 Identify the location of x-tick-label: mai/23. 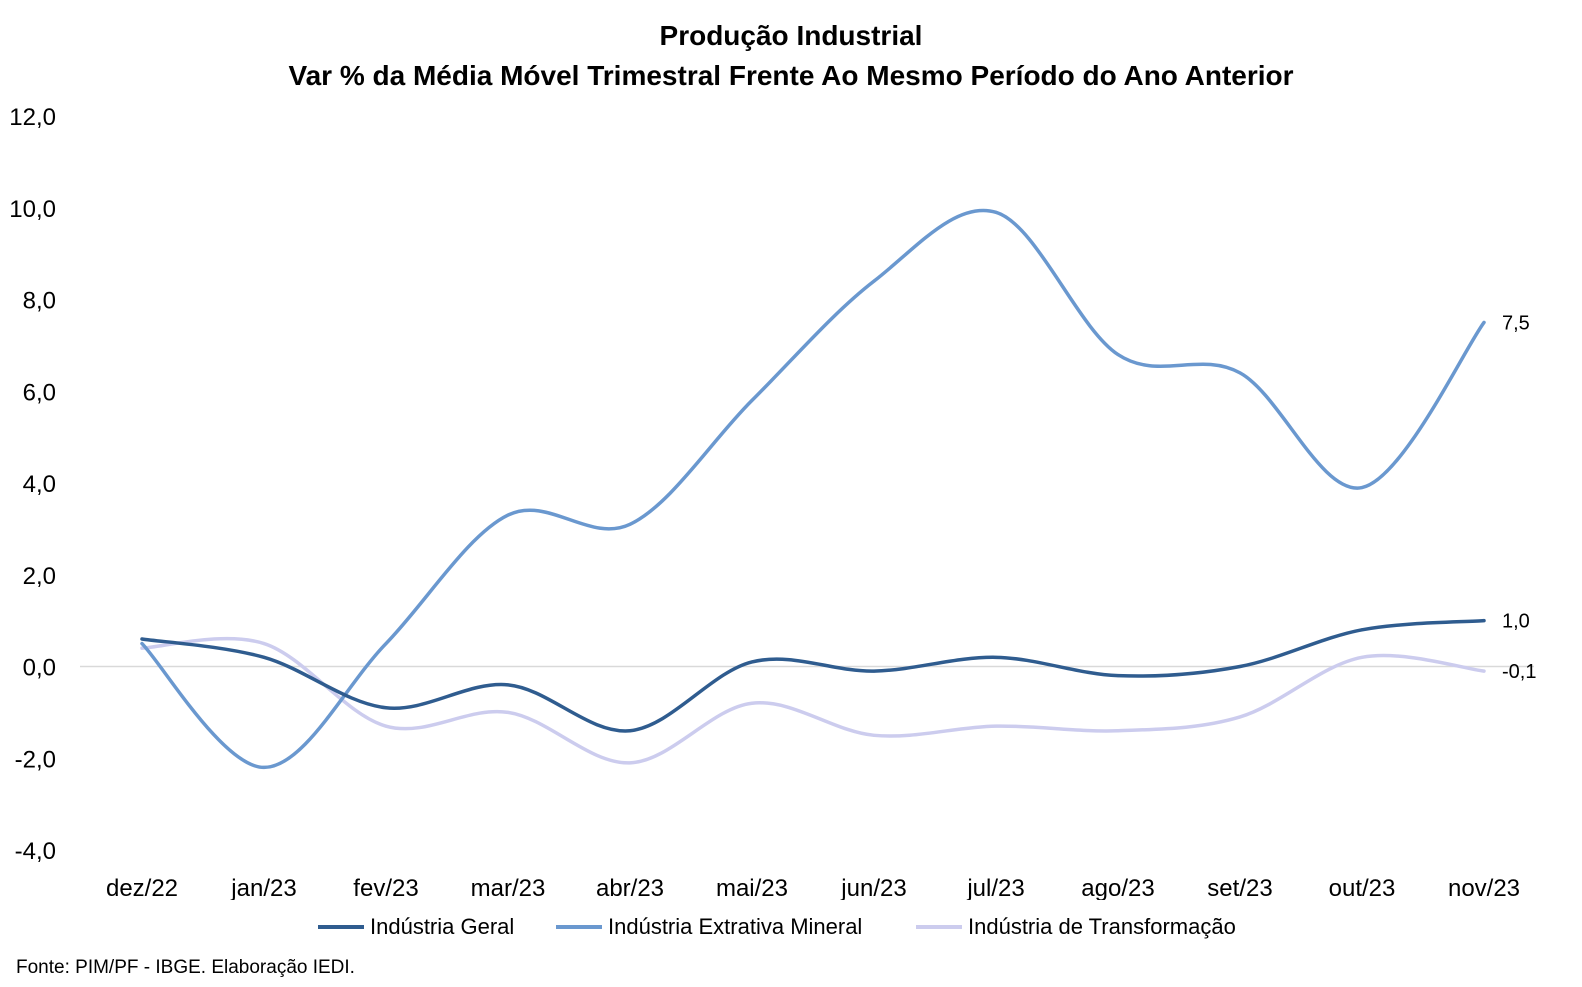
(752, 887).